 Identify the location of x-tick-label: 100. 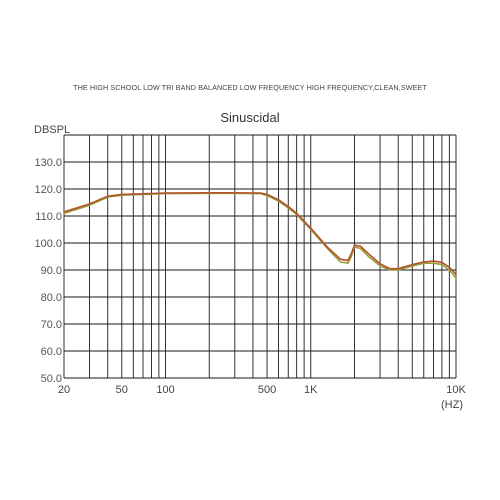
(165, 390).